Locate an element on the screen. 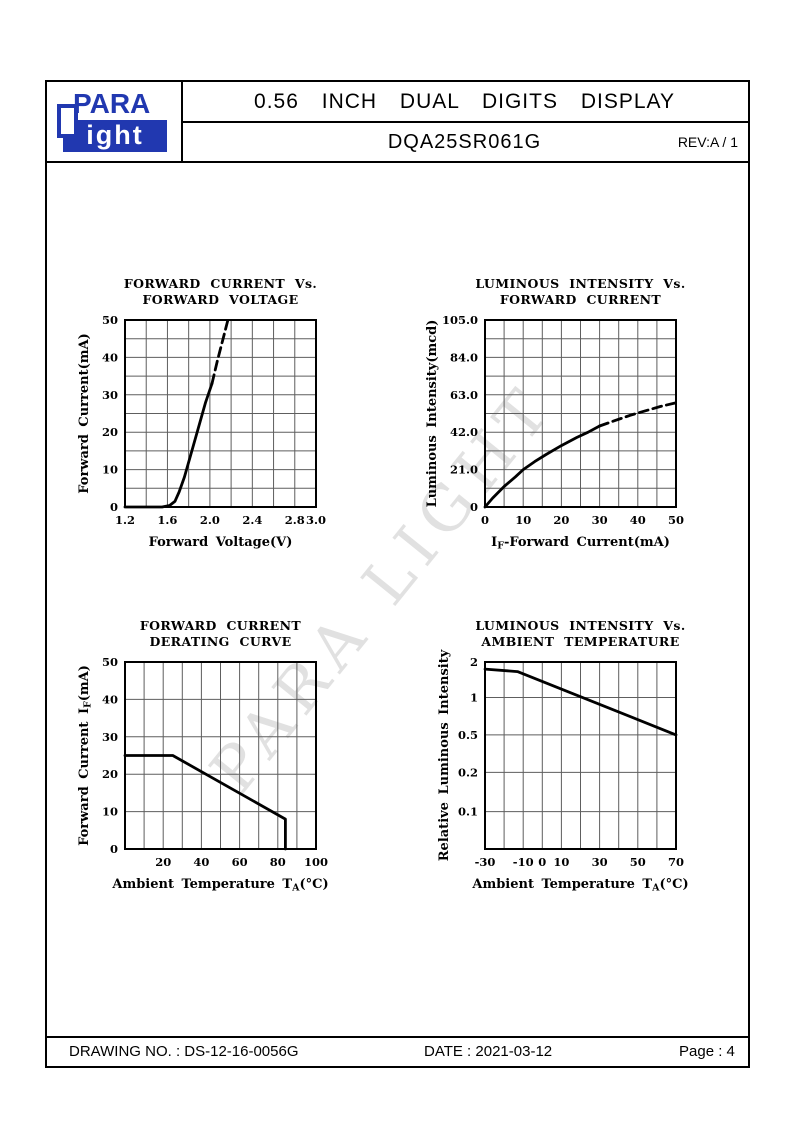 The width and height of the screenshot is (794, 1123). svg-text: Relative Luminous Intensity is located at coordinates (444, 755).